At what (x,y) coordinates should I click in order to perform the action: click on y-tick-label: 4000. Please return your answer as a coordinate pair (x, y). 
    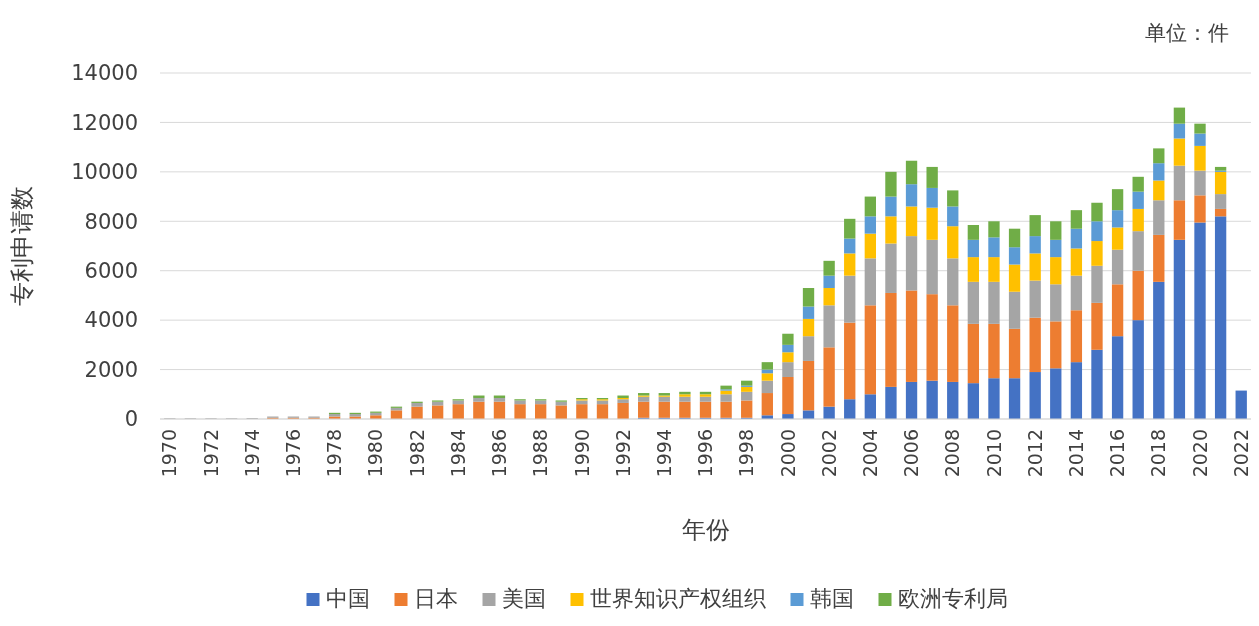
    Looking at the image, I should click on (111, 320).